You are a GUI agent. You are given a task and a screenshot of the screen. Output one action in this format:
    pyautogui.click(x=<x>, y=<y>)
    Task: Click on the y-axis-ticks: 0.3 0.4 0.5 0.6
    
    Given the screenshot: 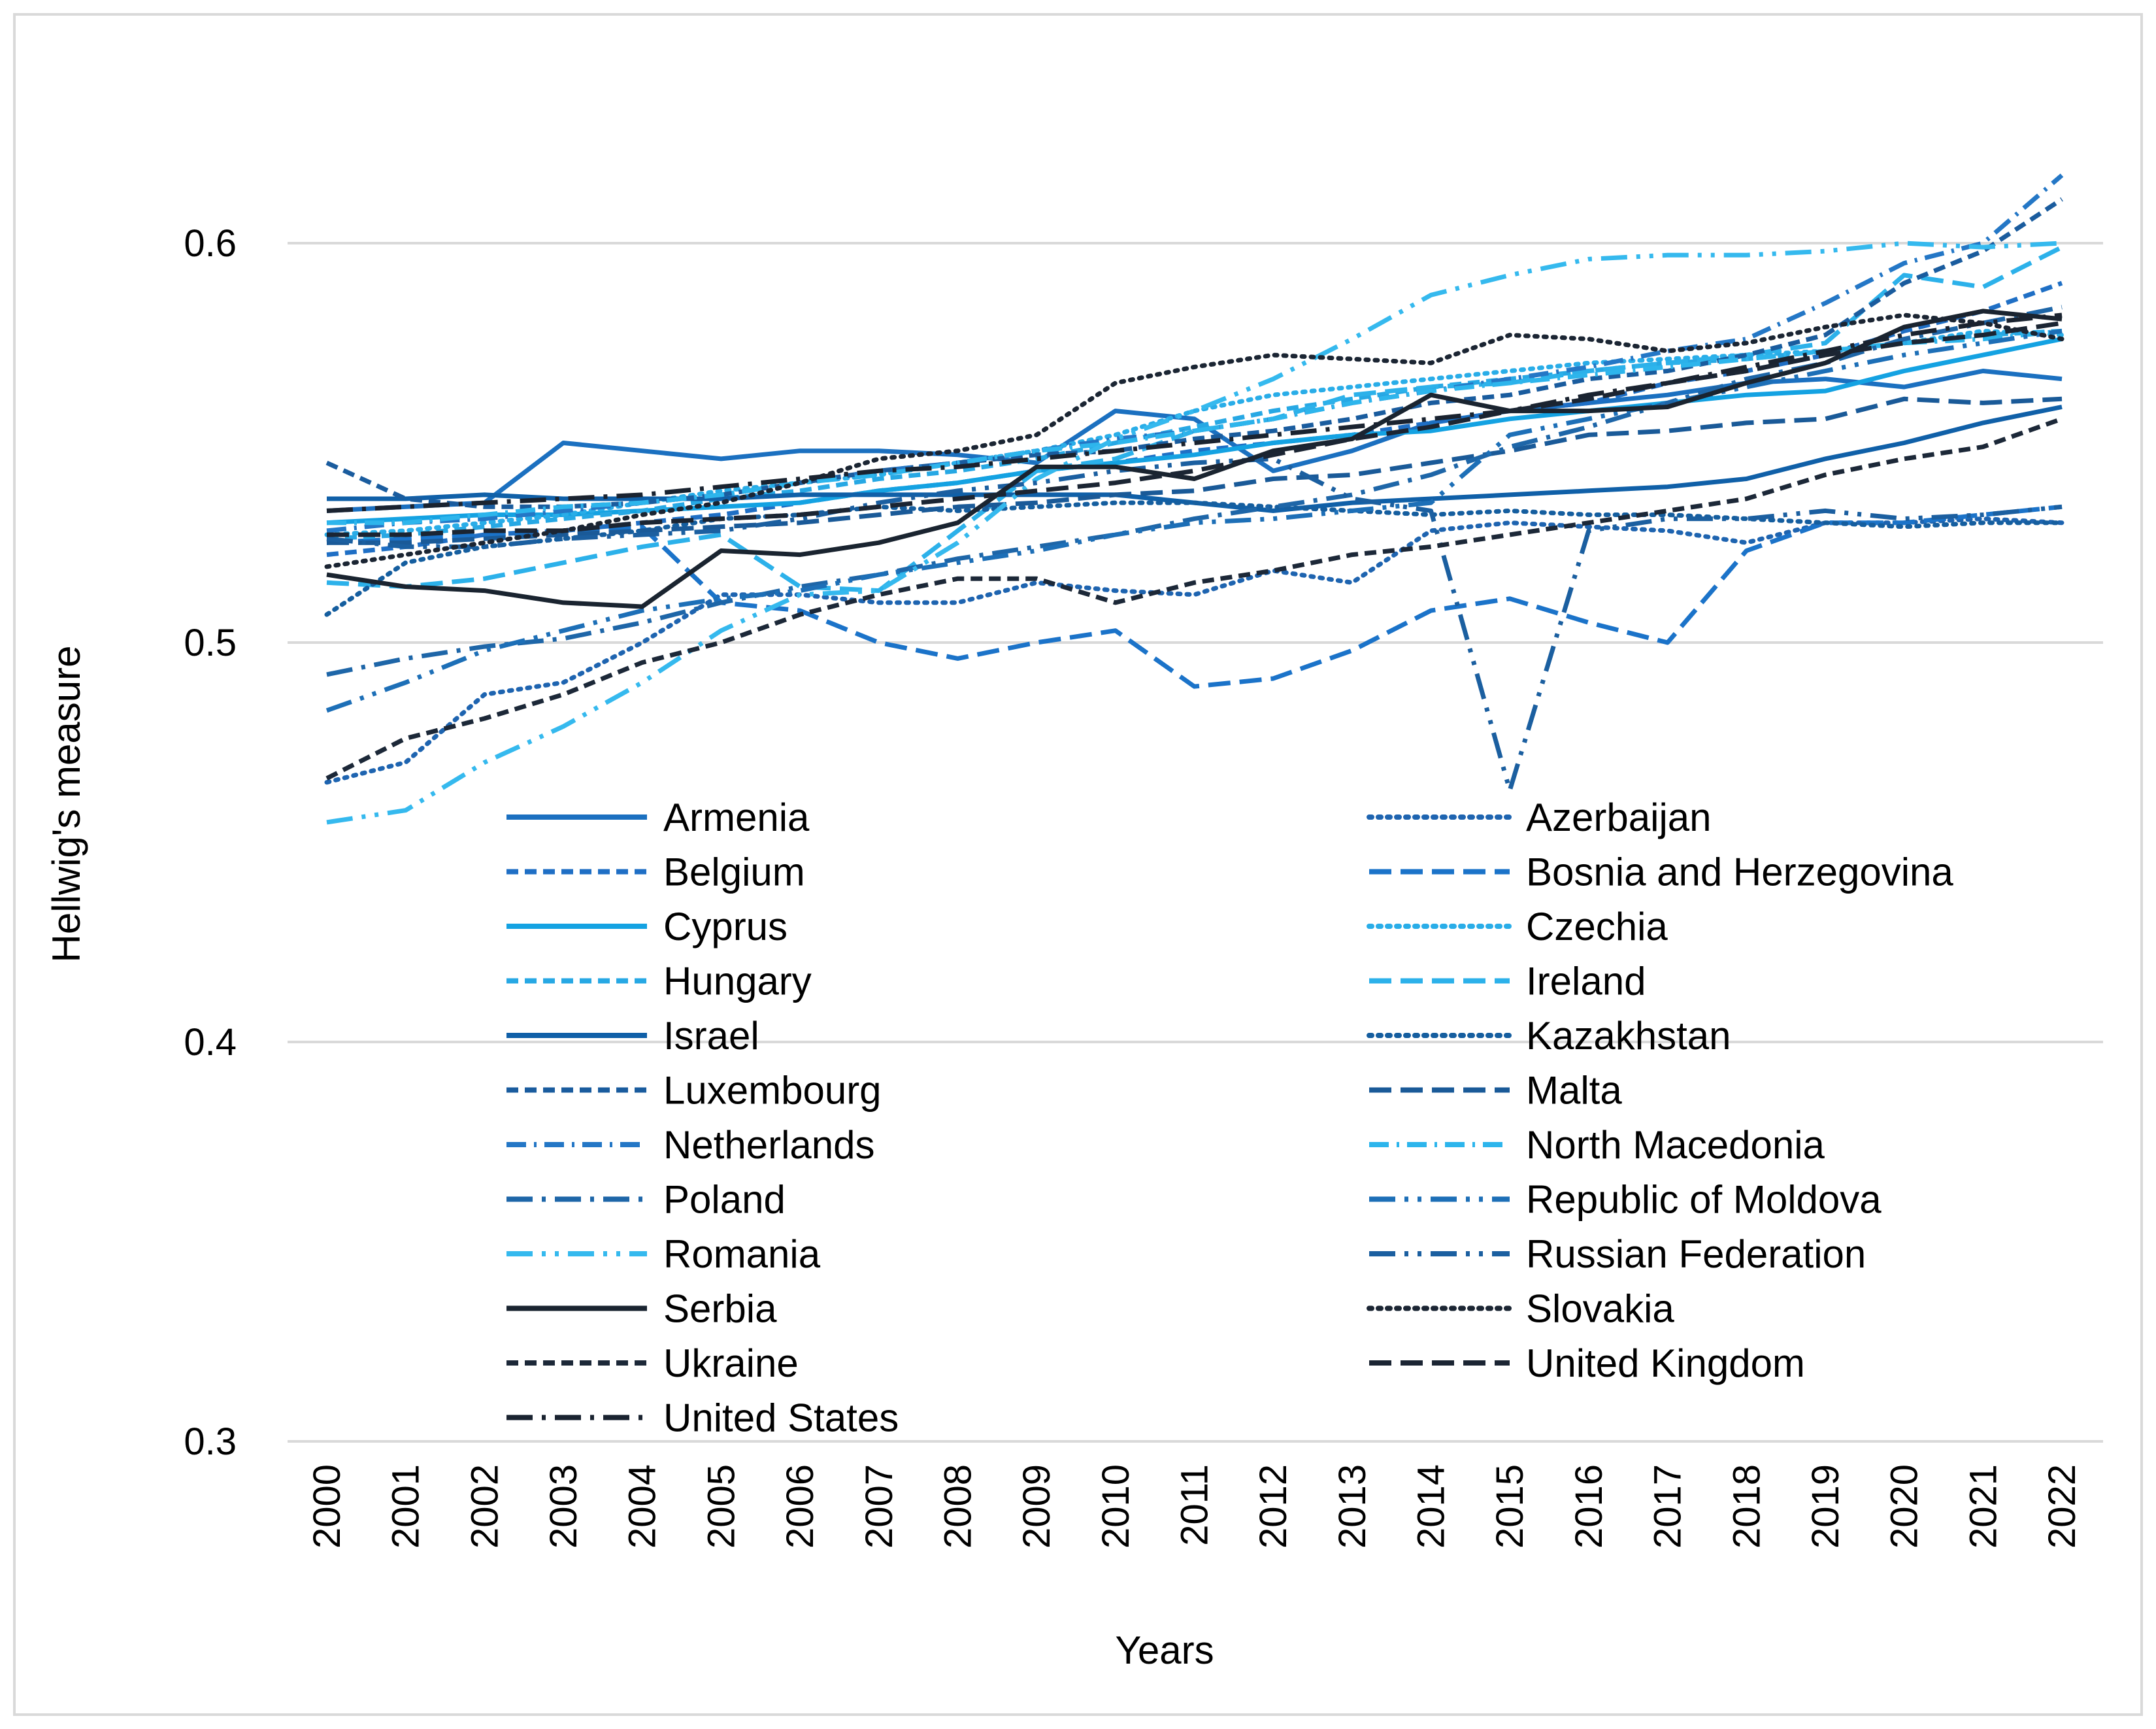 What is the action you would take?
    pyautogui.click(x=210, y=842)
    